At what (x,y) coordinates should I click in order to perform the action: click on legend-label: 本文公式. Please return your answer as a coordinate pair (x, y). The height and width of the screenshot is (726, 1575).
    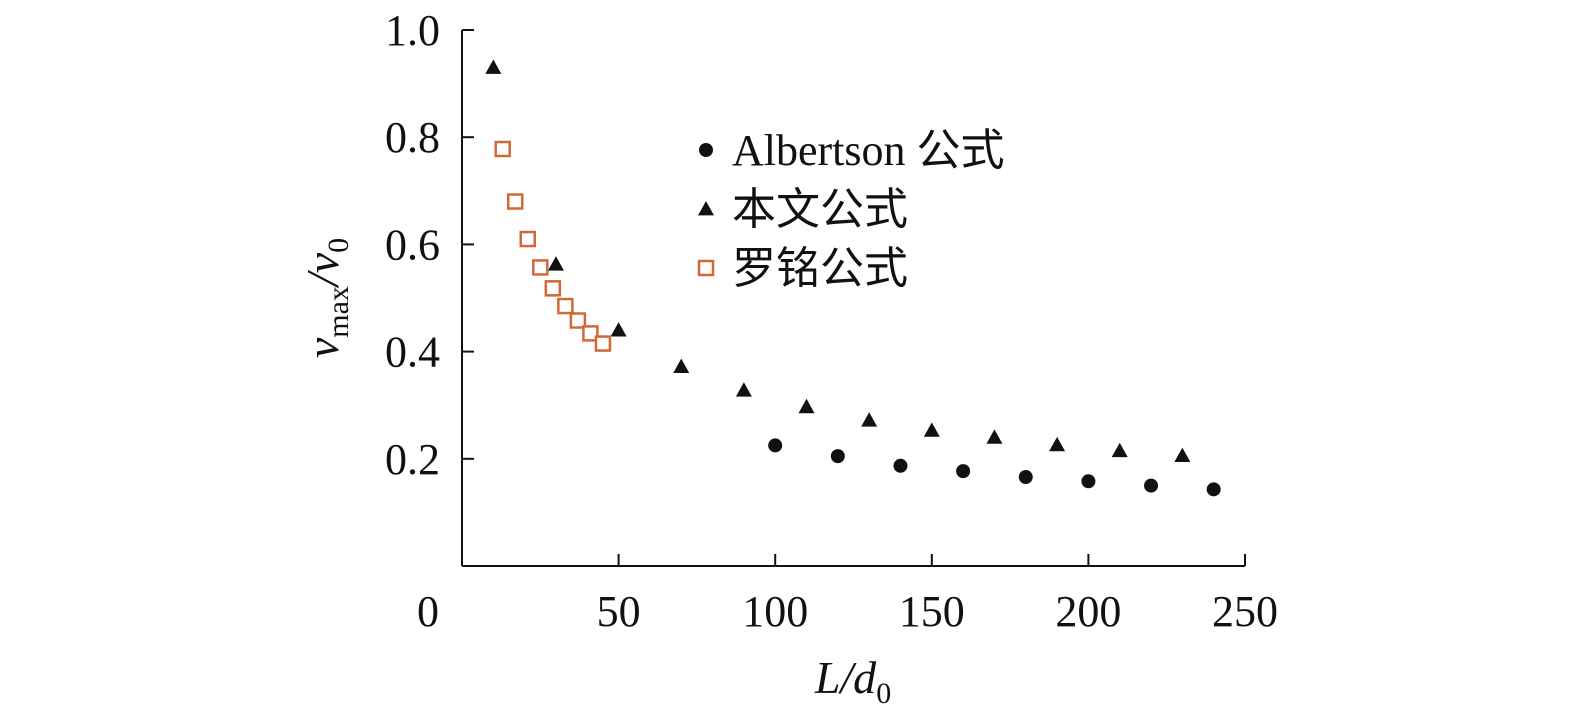
    Looking at the image, I should click on (820, 209).